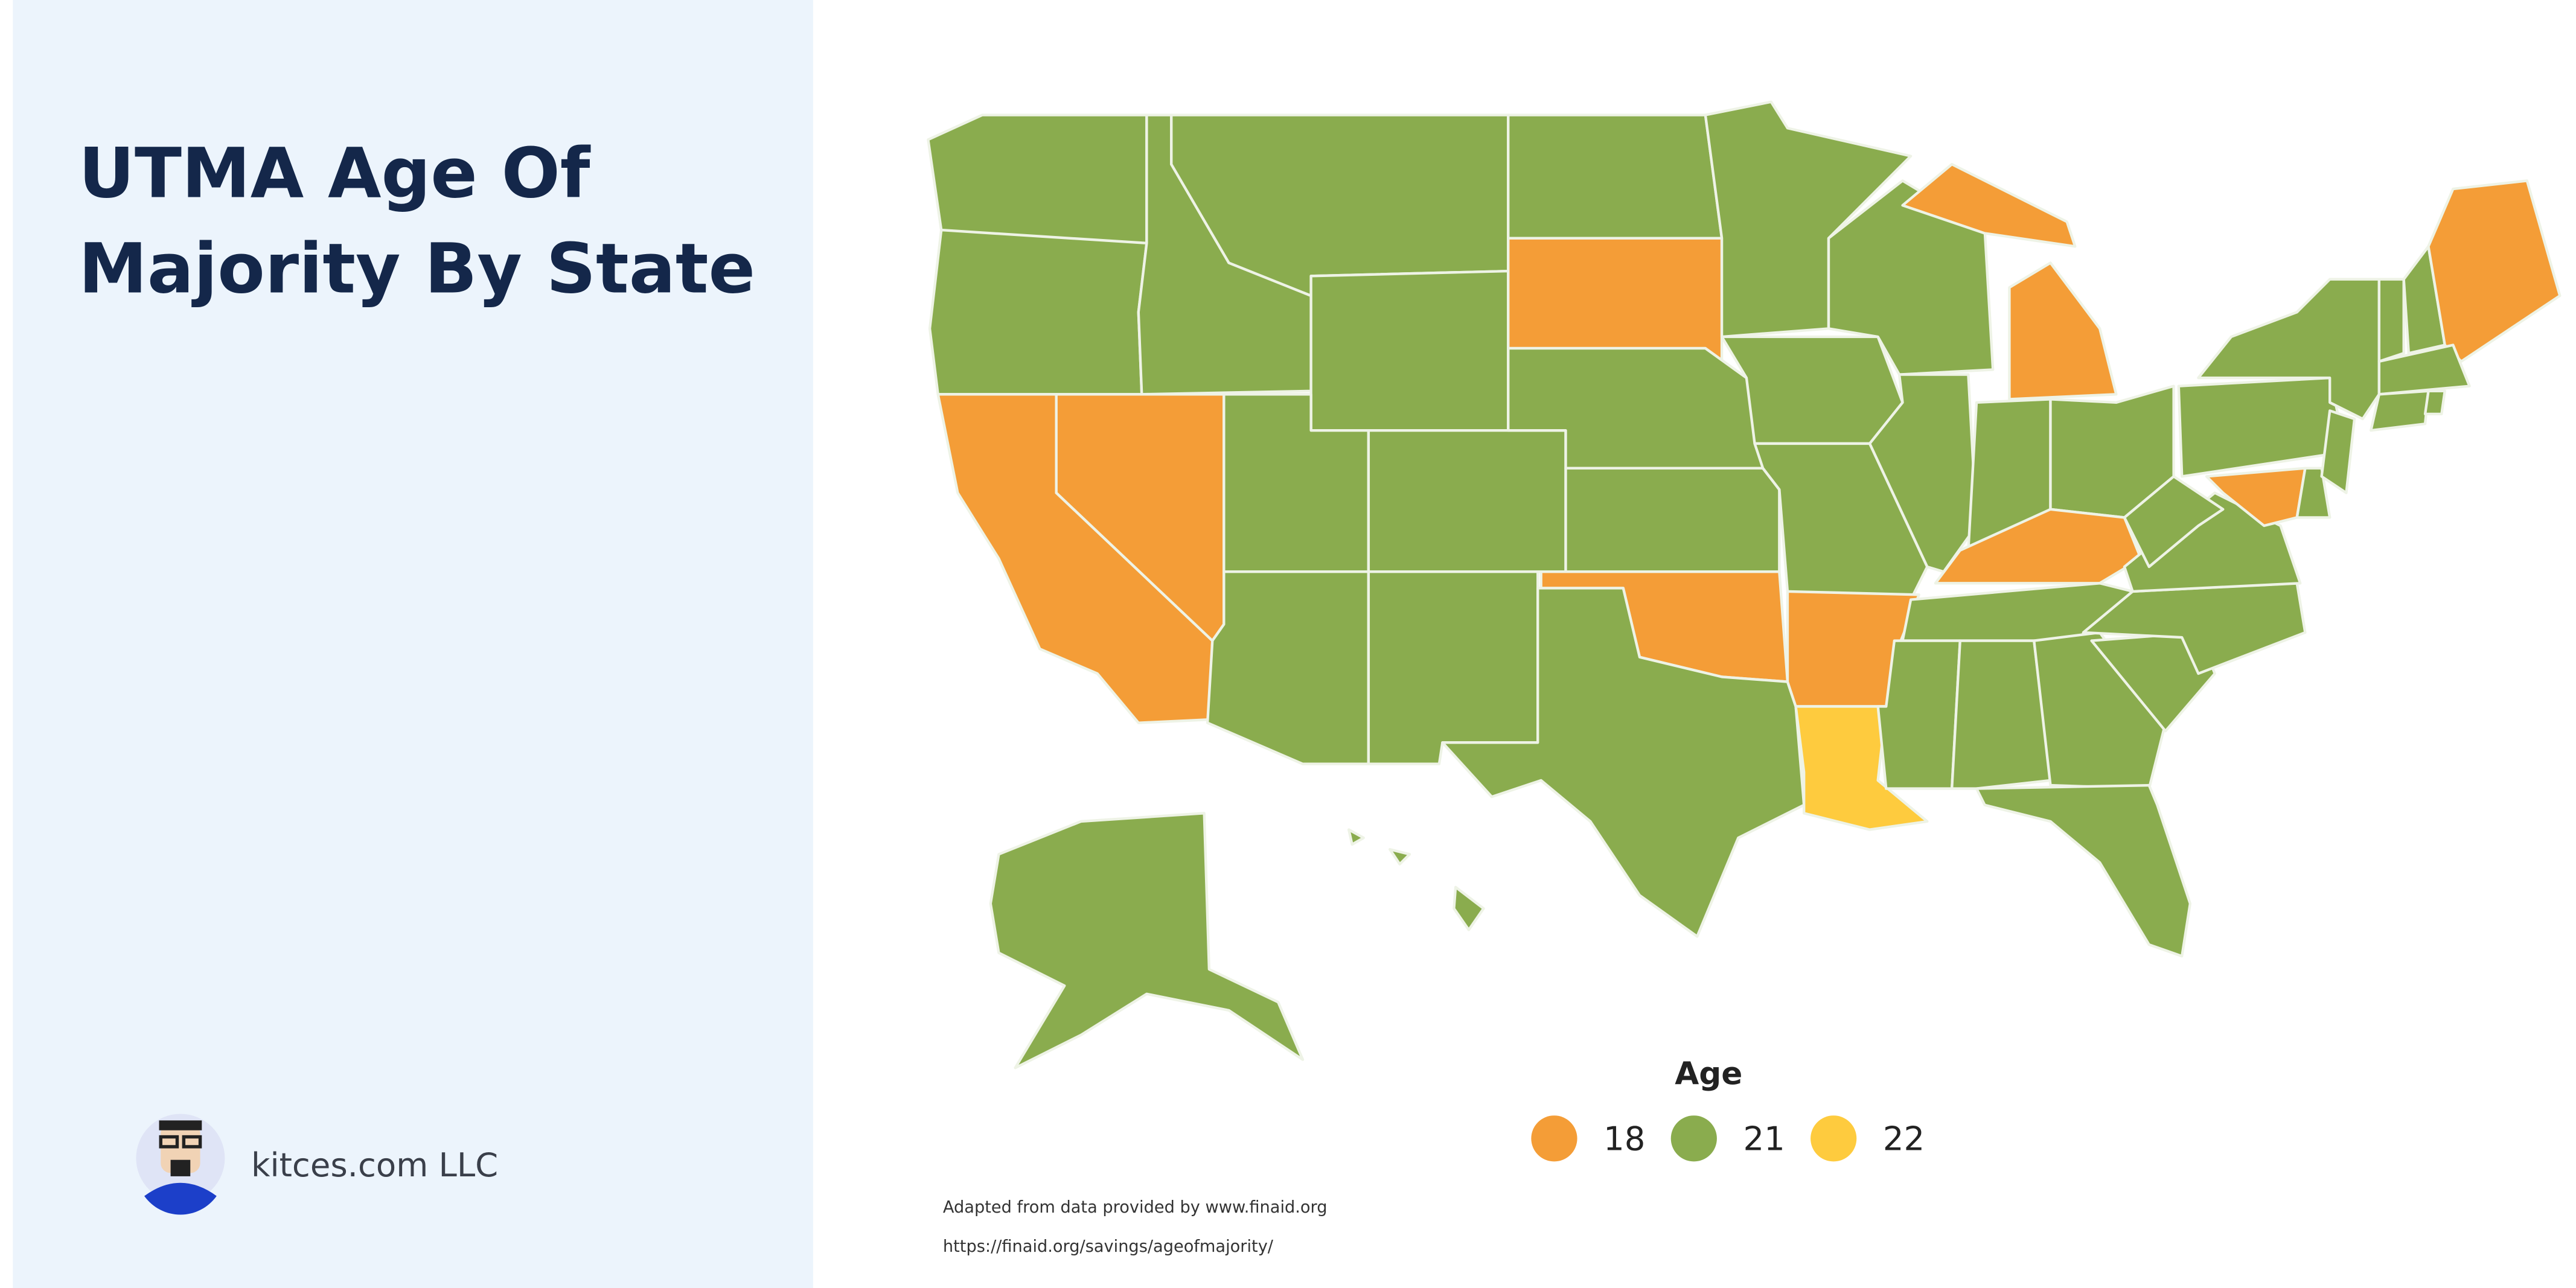 This screenshot has width=2576, height=1288. I want to click on legend: 18 21 22, so click(1728, 1138).